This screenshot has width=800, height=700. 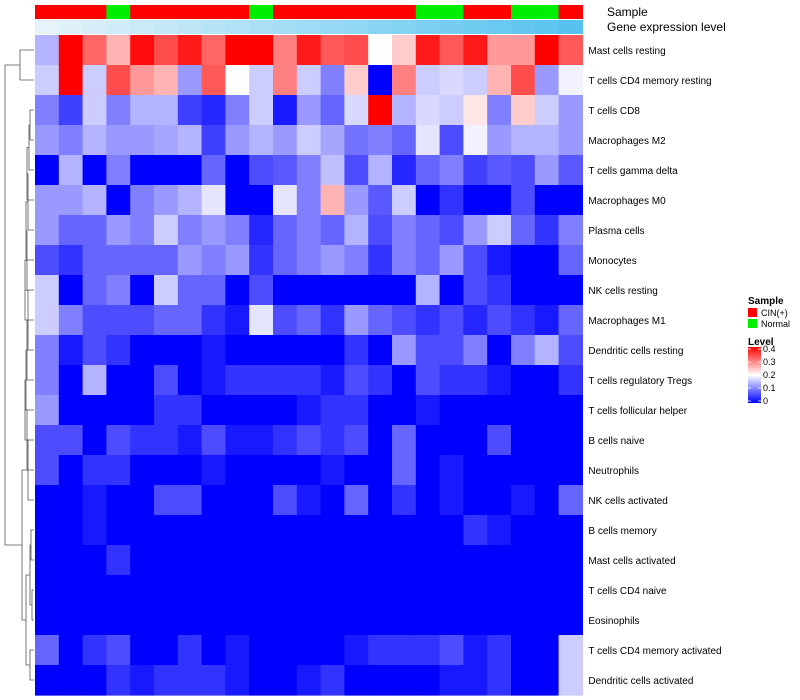 I want to click on row-label: T cells follicular helper, so click(x=637, y=411).